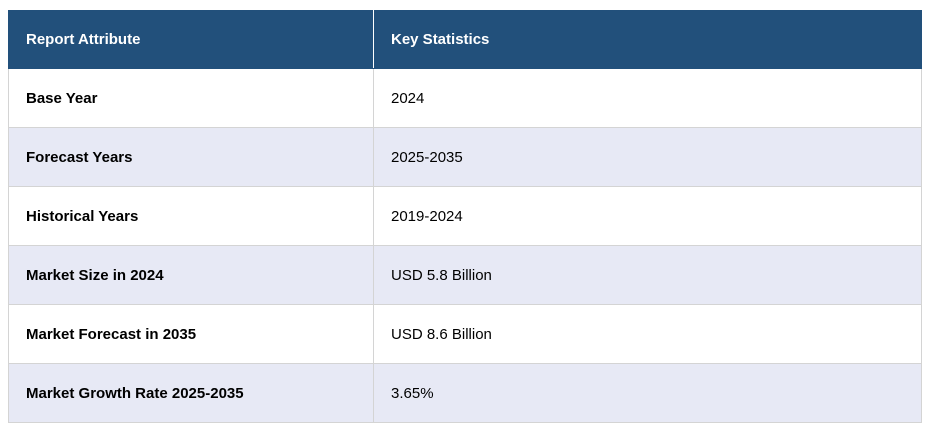 The image size is (926, 429). I want to click on table-row: Market Forecast in 2035 USD 8.6 Billion, so click(465, 334).